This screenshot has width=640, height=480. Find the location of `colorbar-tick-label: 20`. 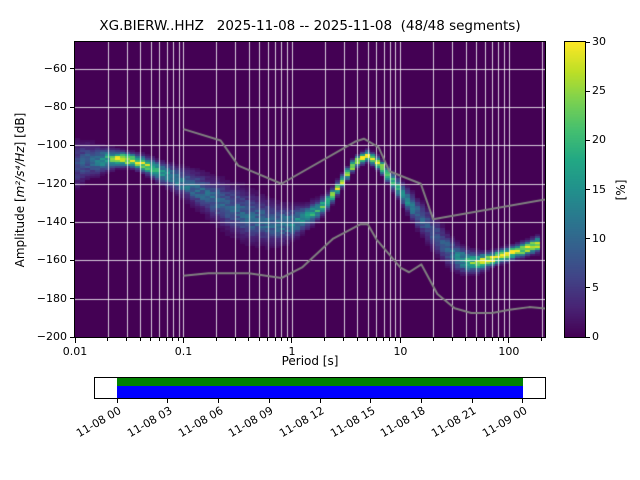

colorbar-tick-label: 20 is located at coordinates (599, 140).